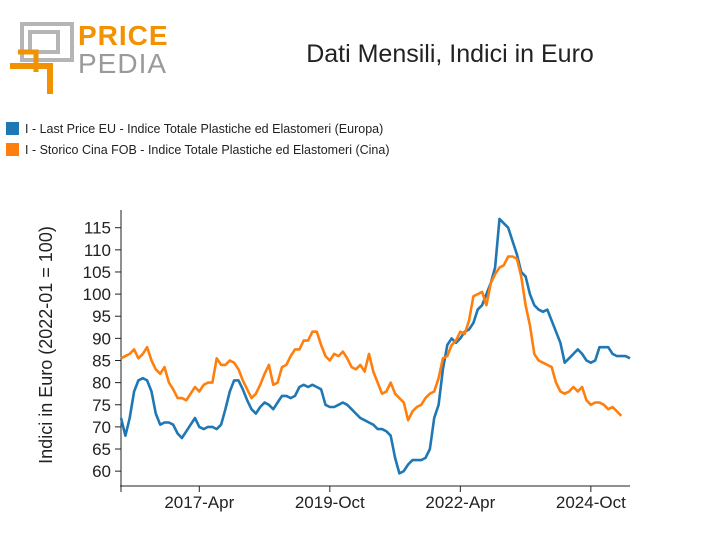 The width and height of the screenshot is (712, 555). I want to click on y-tick-label: 80, so click(101, 383).